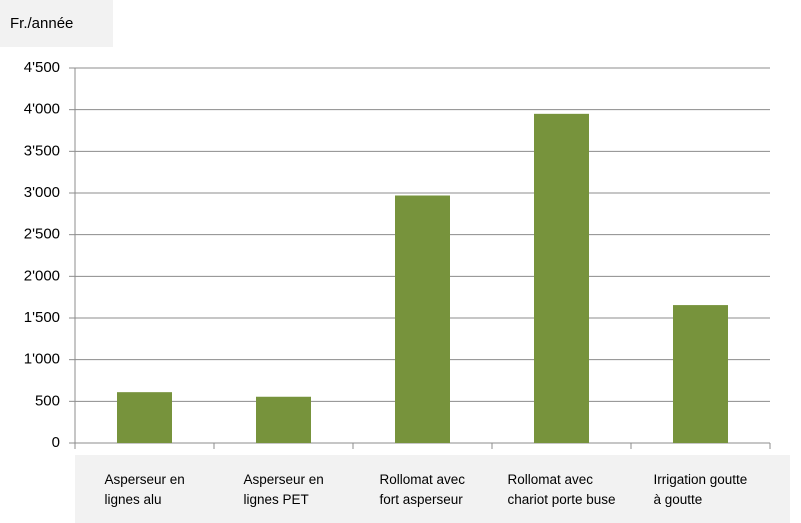 The height and width of the screenshot is (523, 801). I want to click on y-tick-label: 0, so click(56, 442).